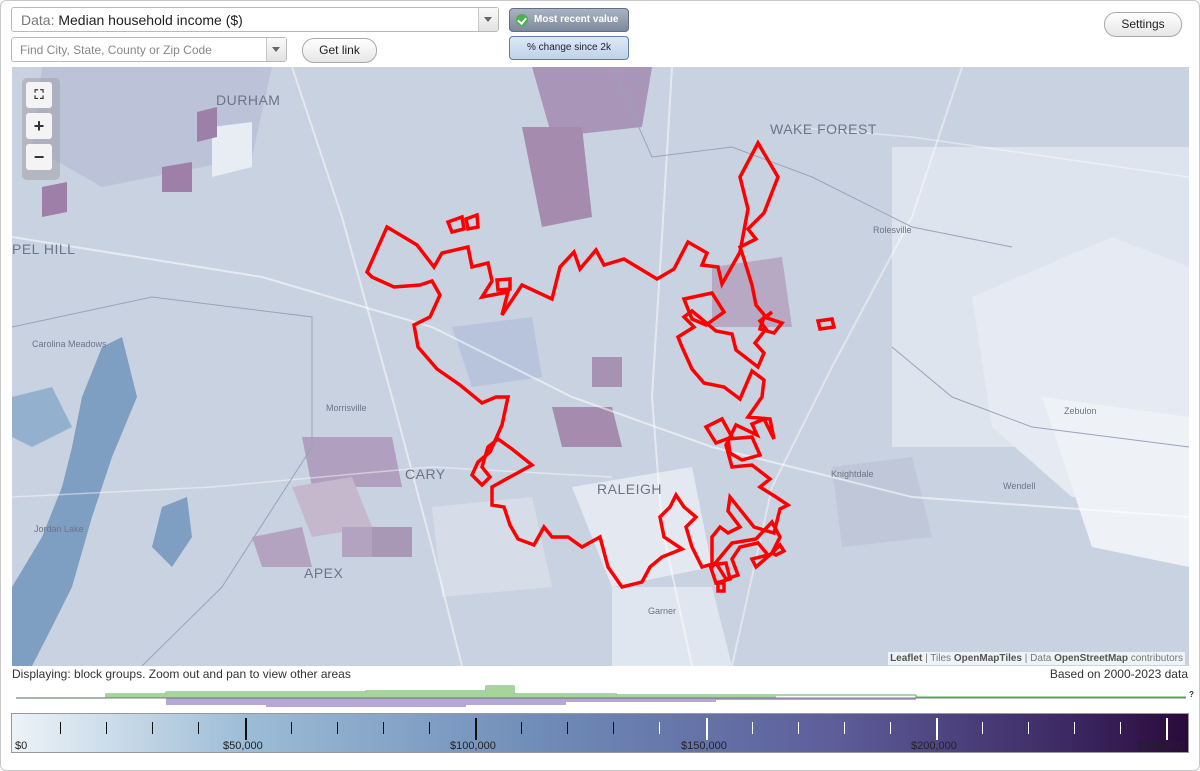  What do you see at coordinates (852, 474) in the screenshot?
I see `place-knightdale: Knightdale` at bounding box center [852, 474].